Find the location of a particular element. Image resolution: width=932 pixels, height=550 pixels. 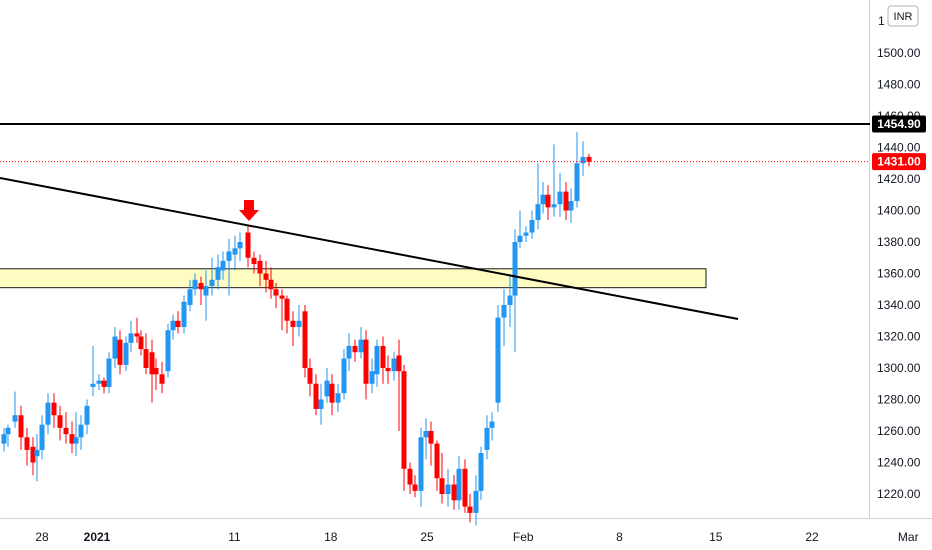

time-tick-label: 25 is located at coordinates (427, 537).